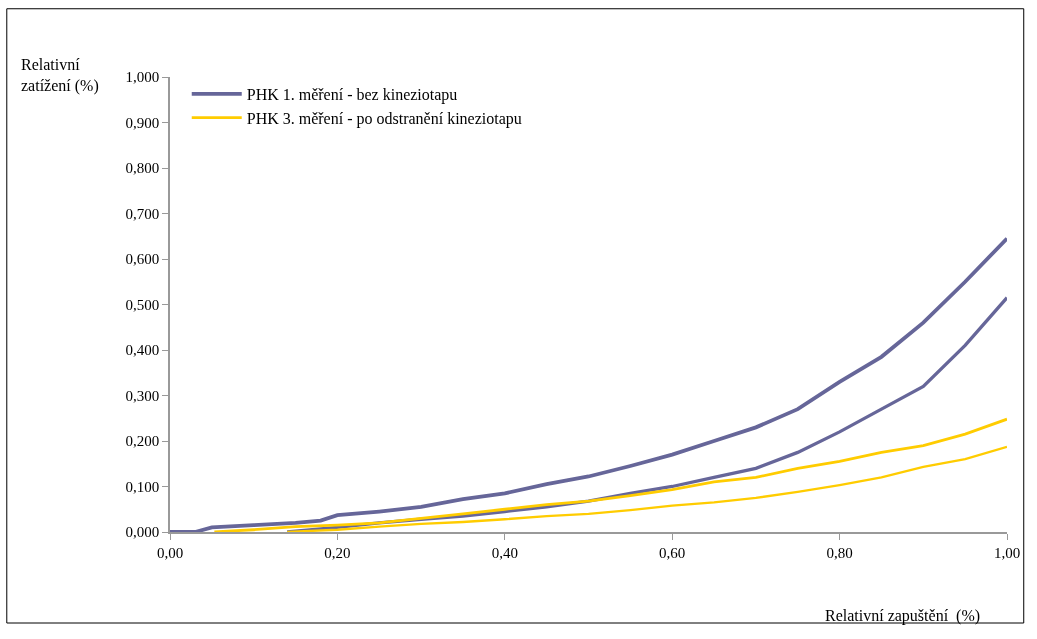 The image size is (1037, 639). What do you see at coordinates (337, 552) in the screenshot?
I see `x-tick-label: 0,20` at bounding box center [337, 552].